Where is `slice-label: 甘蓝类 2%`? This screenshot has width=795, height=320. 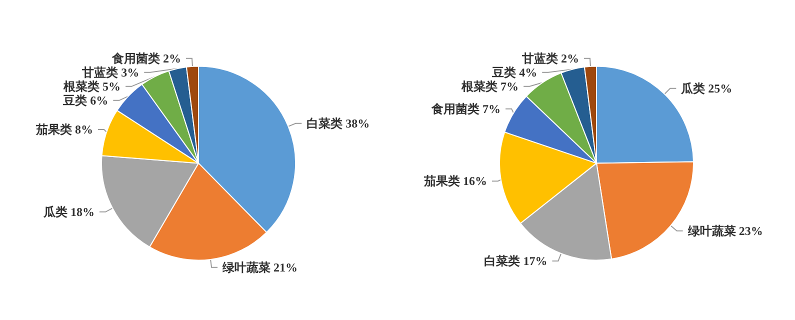
slice-label: 甘蓝类 2% is located at coordinates (549, 58).